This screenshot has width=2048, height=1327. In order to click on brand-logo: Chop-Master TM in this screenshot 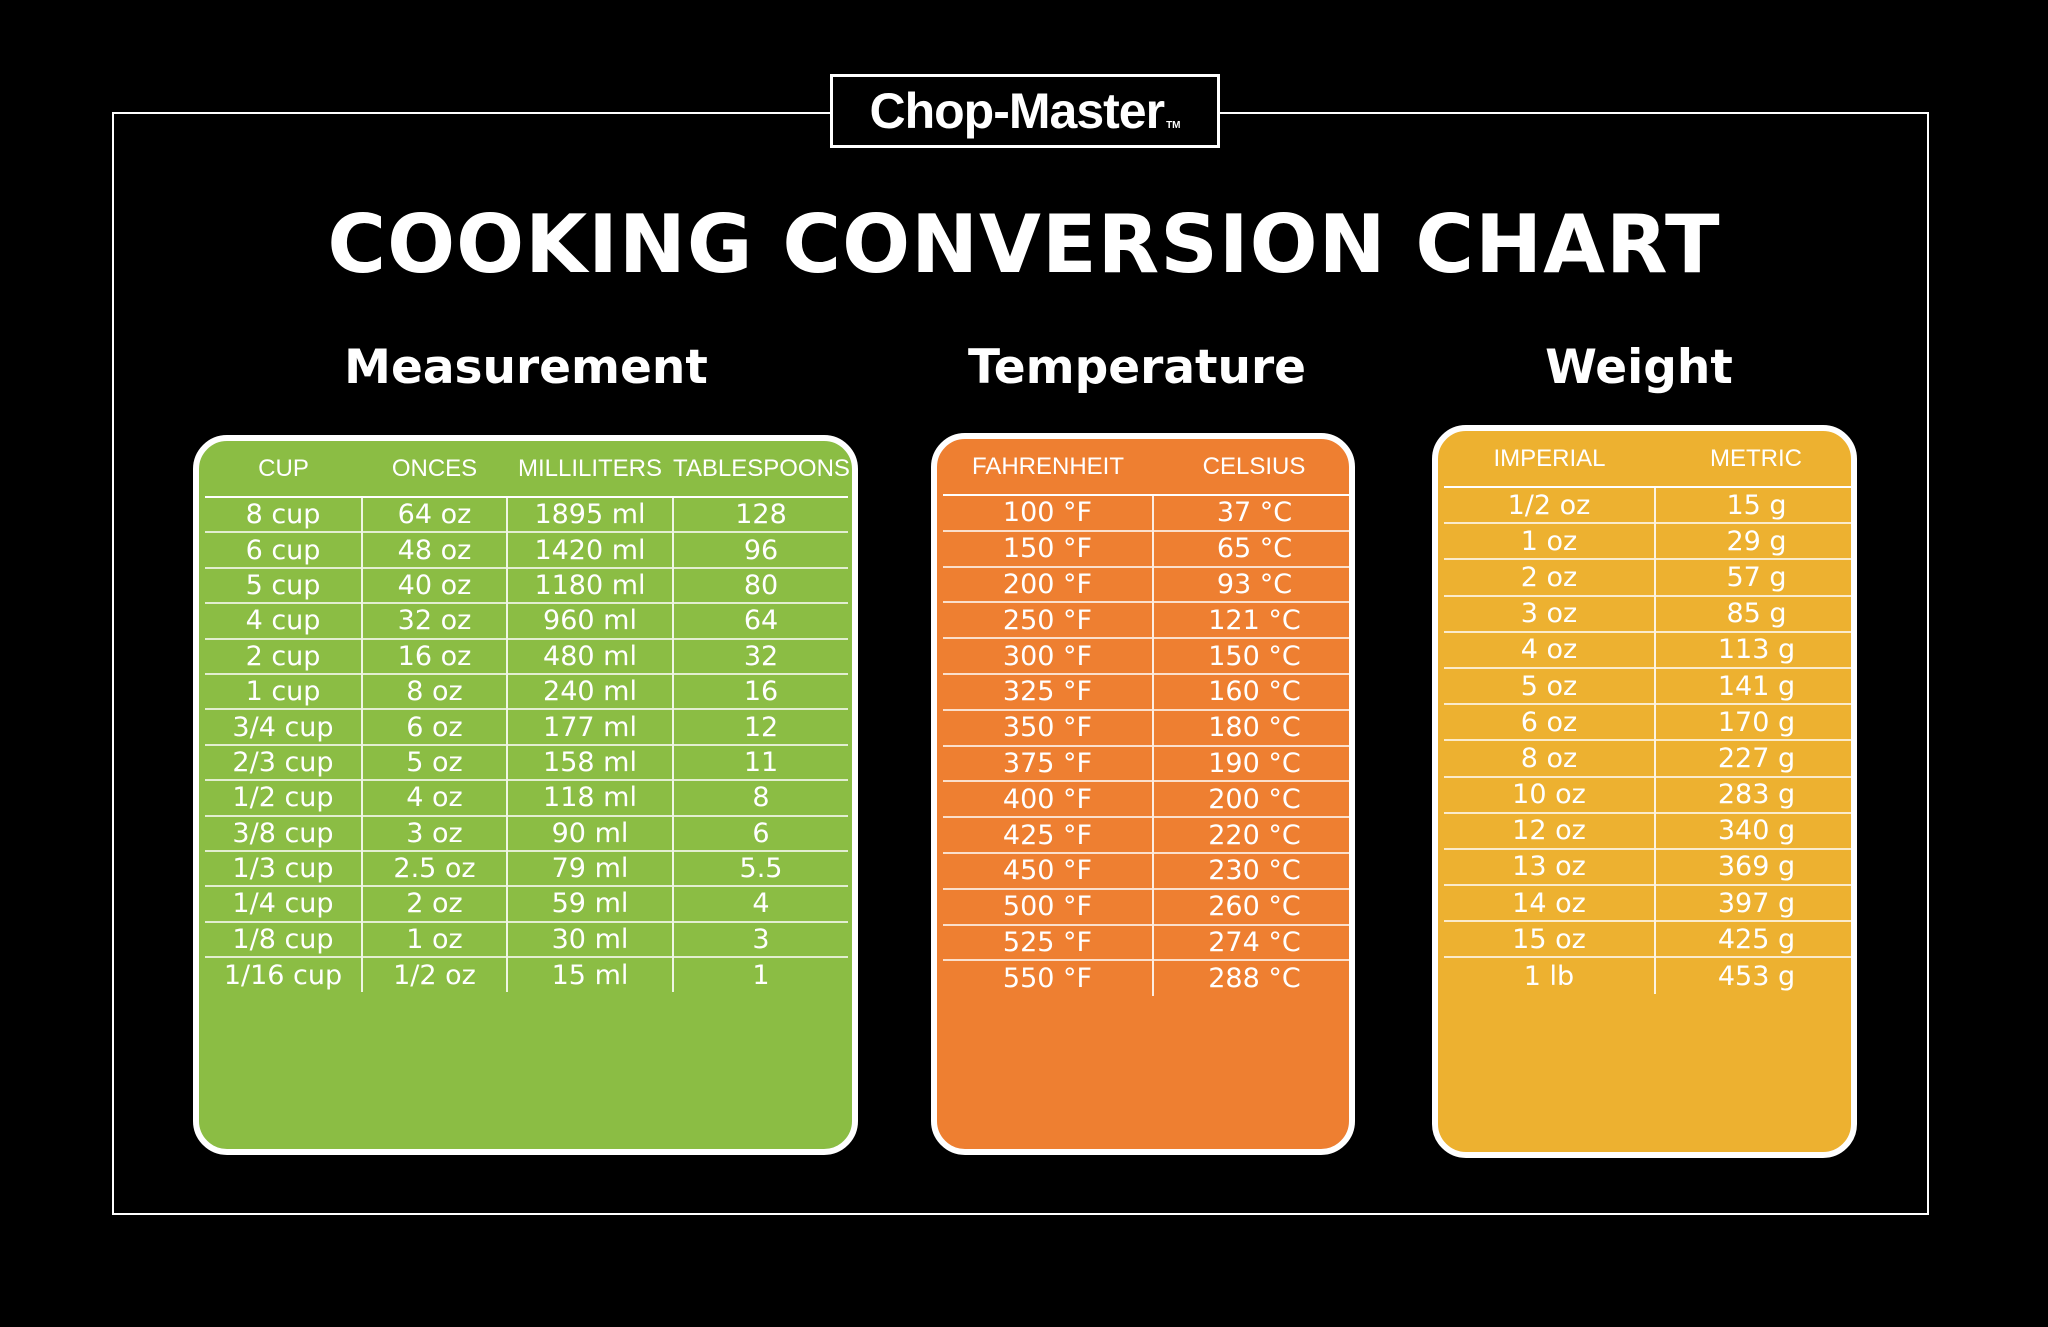, I will do `click(1025, 111)`.